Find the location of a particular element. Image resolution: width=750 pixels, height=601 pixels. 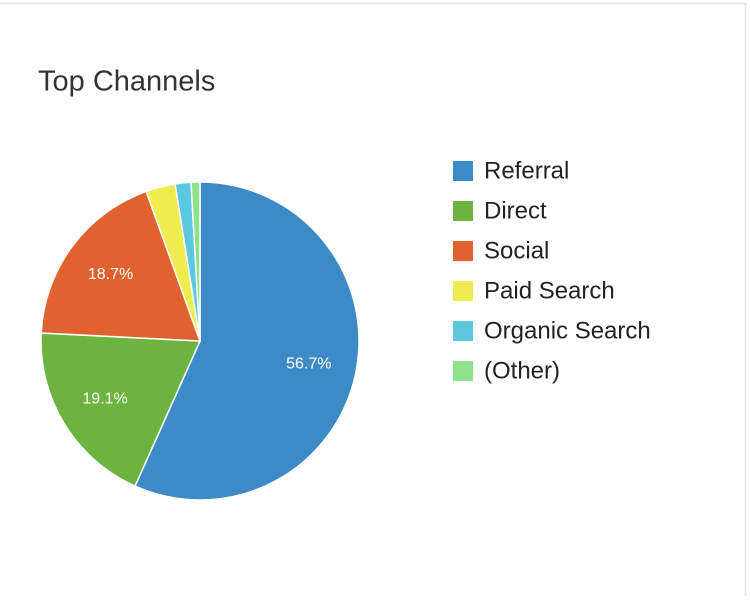

legend-label: Paid Search is located at coordinates (549, 290).